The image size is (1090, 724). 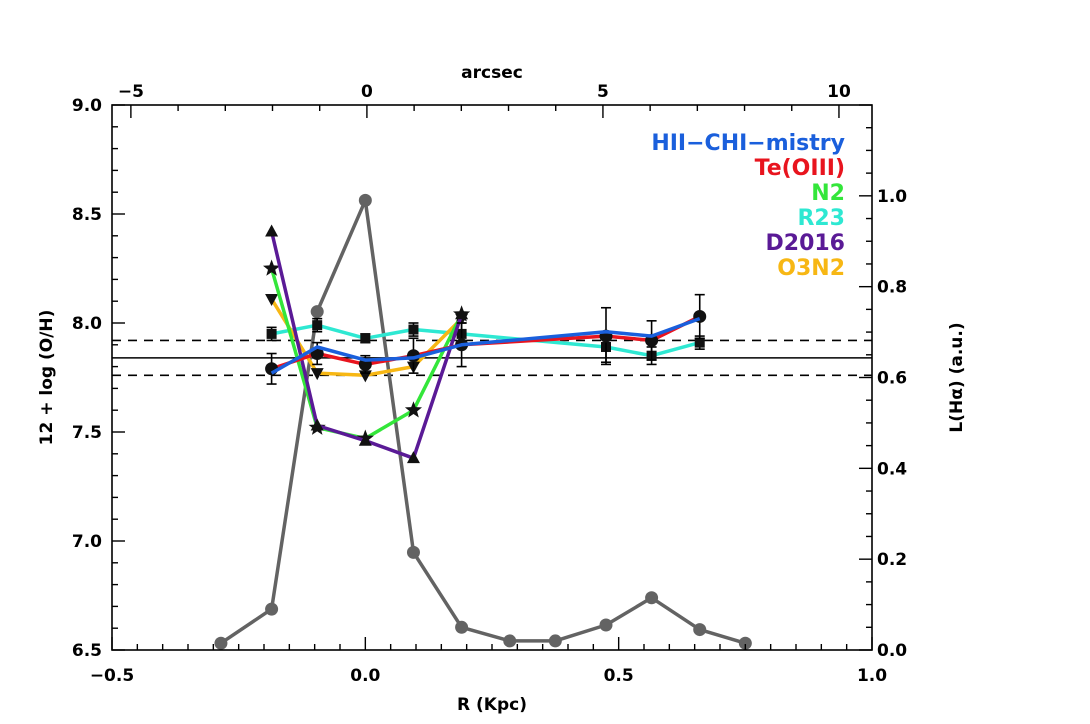 What do you see at coordinates (87, 106) in the screenshot?
I see `y-tick-label: 9.0` at bounding box center [87, 106].